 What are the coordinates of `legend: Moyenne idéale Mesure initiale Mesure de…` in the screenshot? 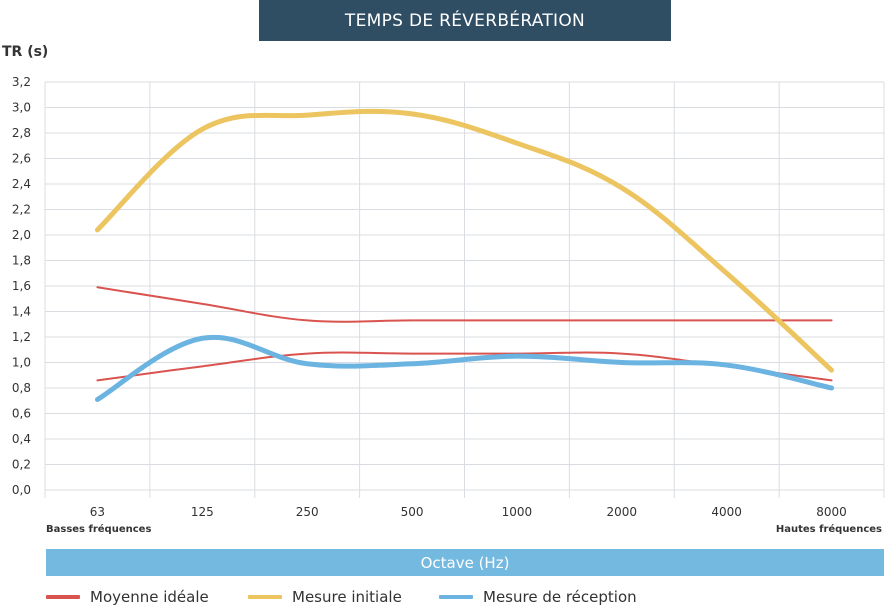 It's located at (443, 598).